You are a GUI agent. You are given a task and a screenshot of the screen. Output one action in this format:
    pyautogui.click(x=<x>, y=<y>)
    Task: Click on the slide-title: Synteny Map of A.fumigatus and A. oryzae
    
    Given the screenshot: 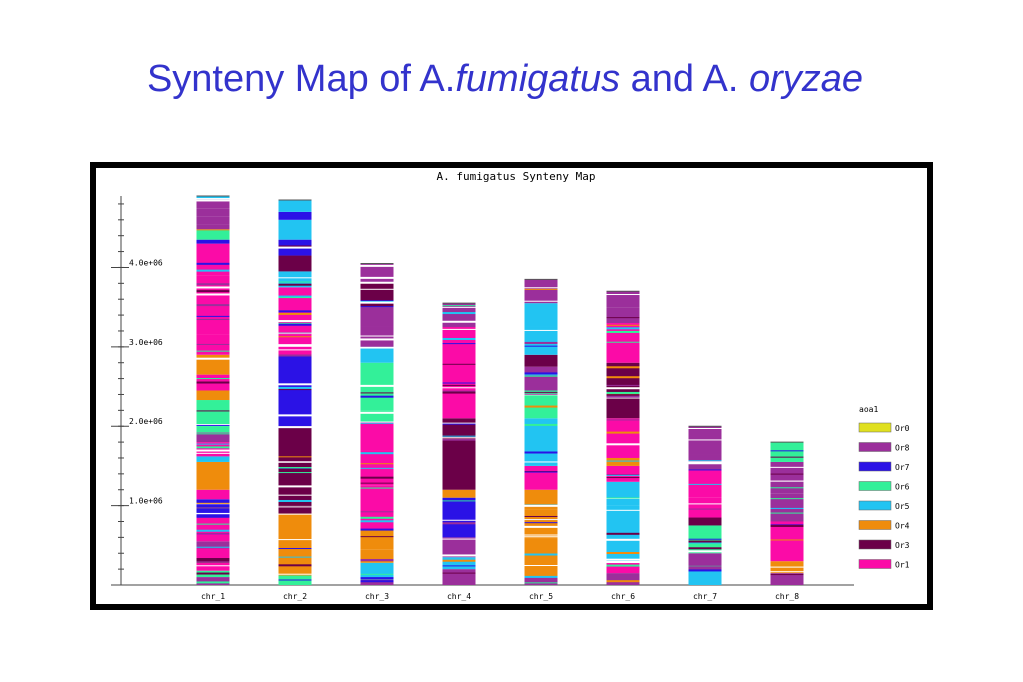 What is the action you would take?
    pyautogui.click(x=505, y=79)
    